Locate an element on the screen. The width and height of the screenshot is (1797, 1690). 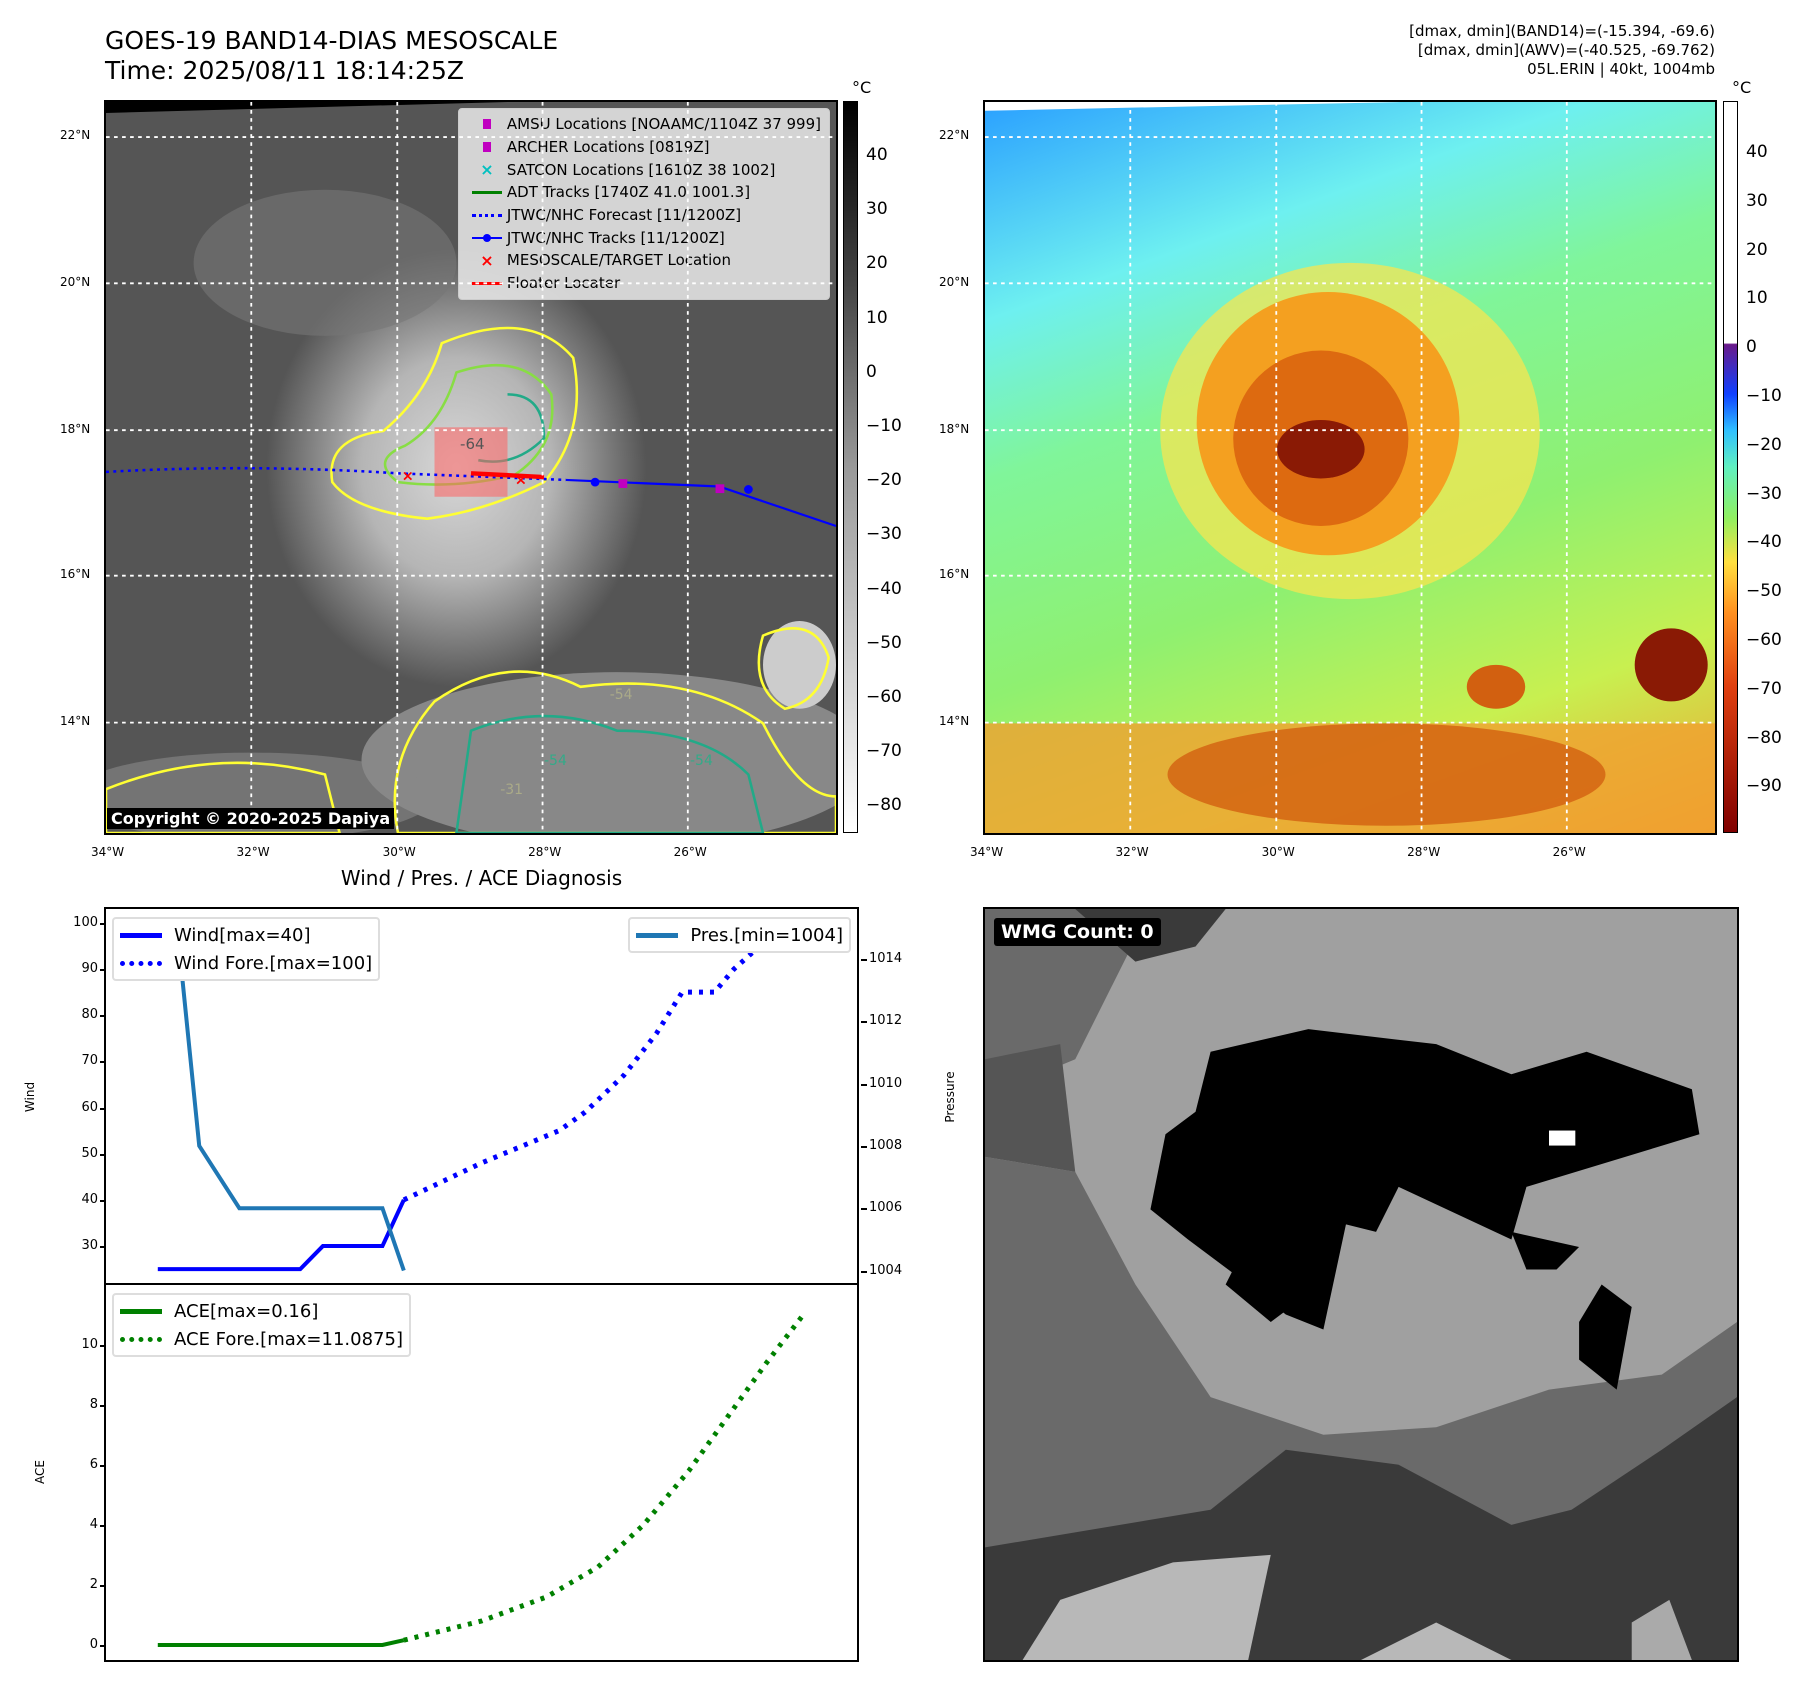
legend-item: × SATCON Locations [1610Z 38 1002] is located at coordinates (644, 169).